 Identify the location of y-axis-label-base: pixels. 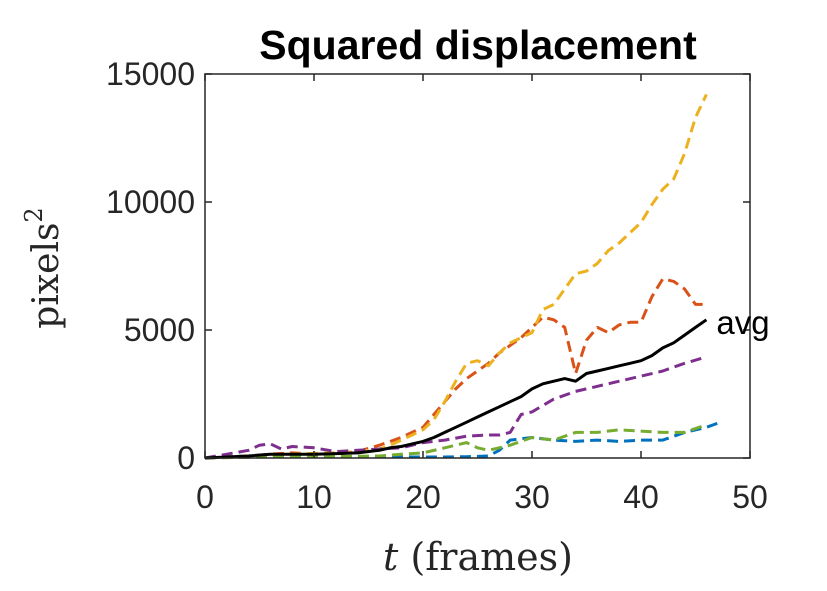
(46, 276).